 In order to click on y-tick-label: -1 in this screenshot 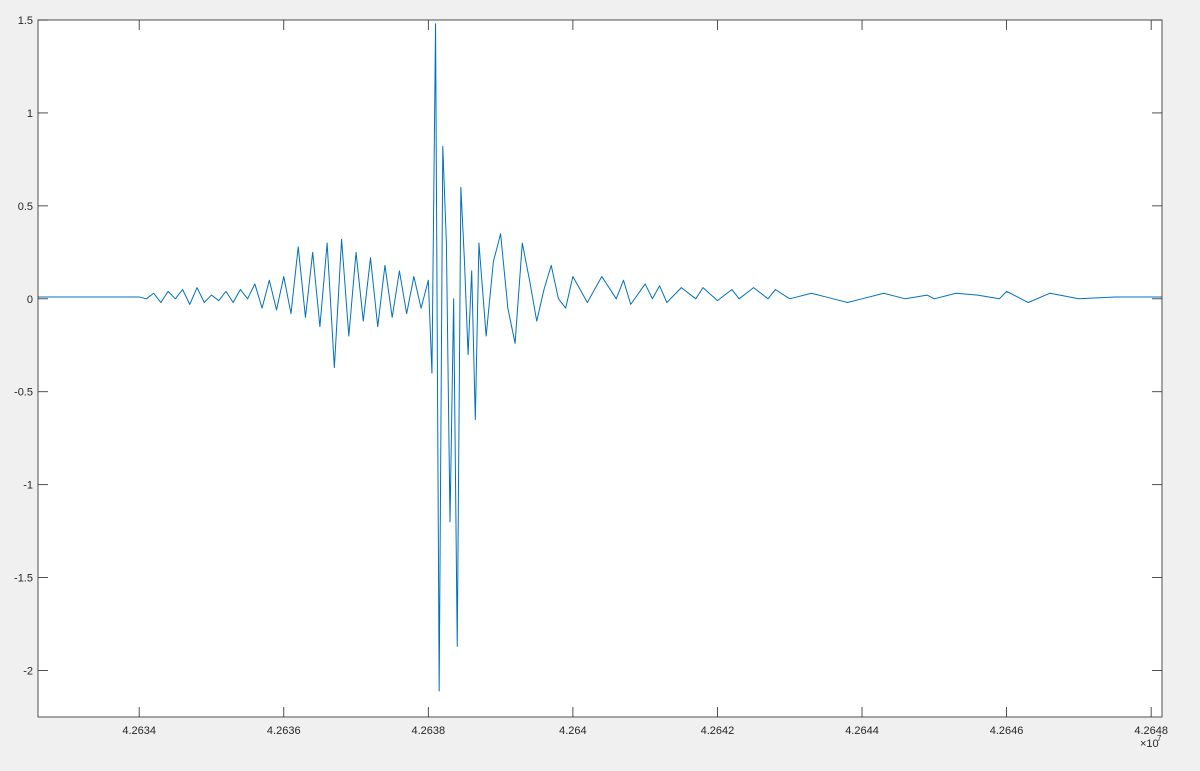, I will do `click(28, 486)`.